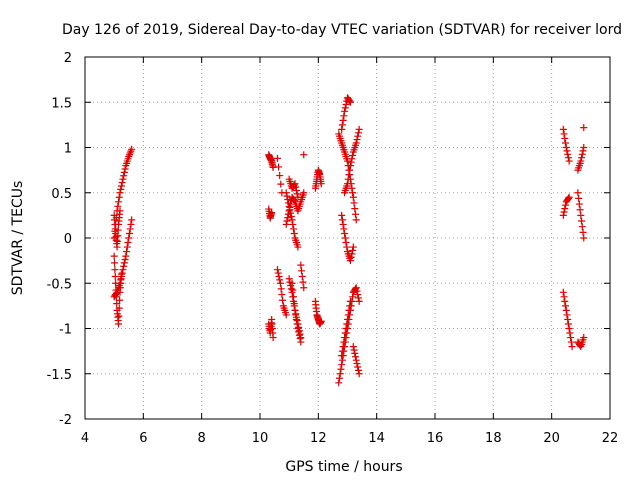 The width and height of the screenshot is (640, 480). What do you see at coordinates (343, 467) in the screenshot?
I see `x-axis-label: GPS time / hours` at bounding box center [343, 467].